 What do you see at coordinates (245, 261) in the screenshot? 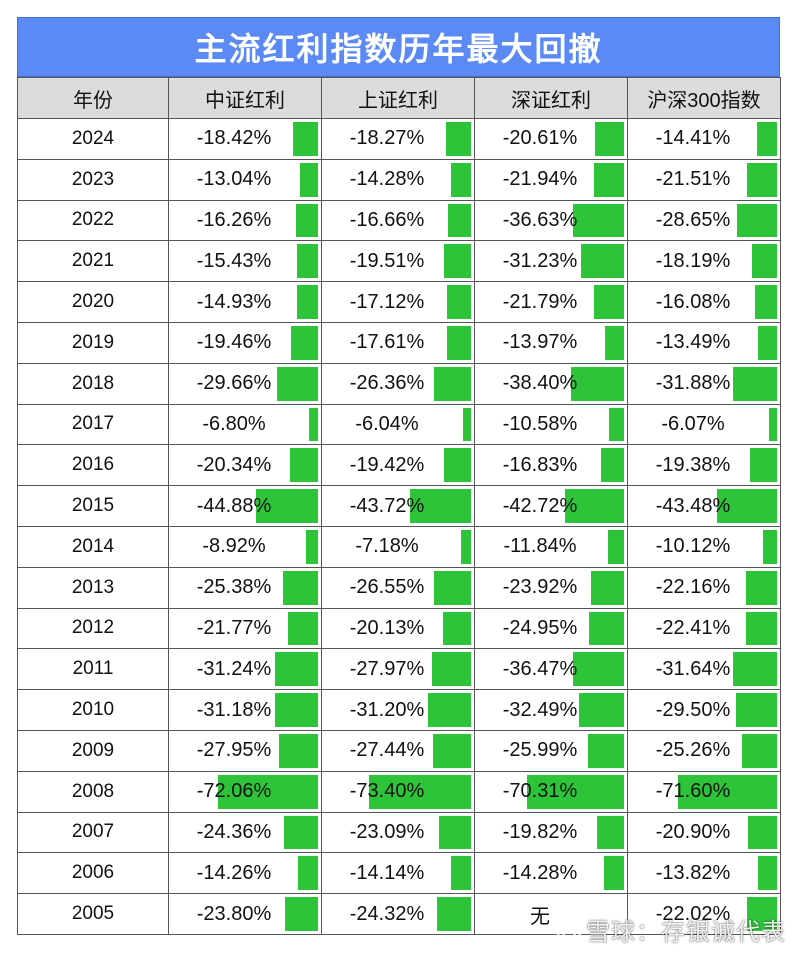
I see `cell-csi-dividend: -15.43%` at bounding box center [245, 261].